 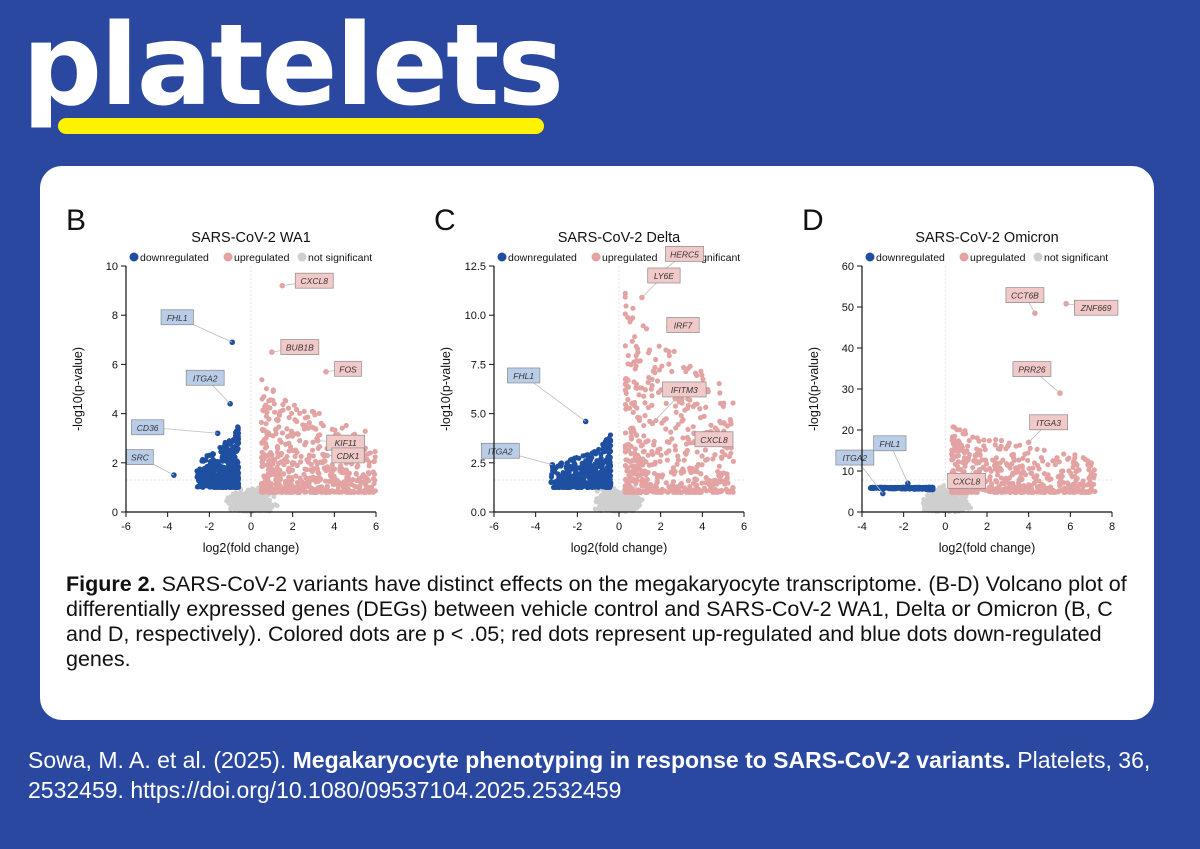 What do you see at coordinates (475, 267) in the screenshot?
I see `y-tick-label: 12.5` at bounding box center [475, 267].